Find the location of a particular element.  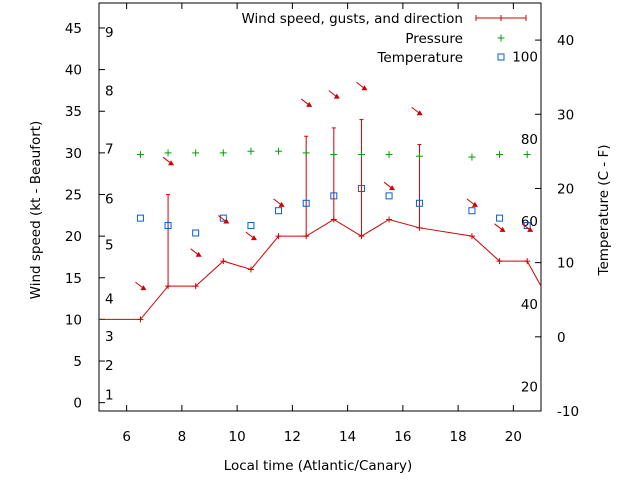

x-tick-label: 12 is located at coordinates (292, 437).